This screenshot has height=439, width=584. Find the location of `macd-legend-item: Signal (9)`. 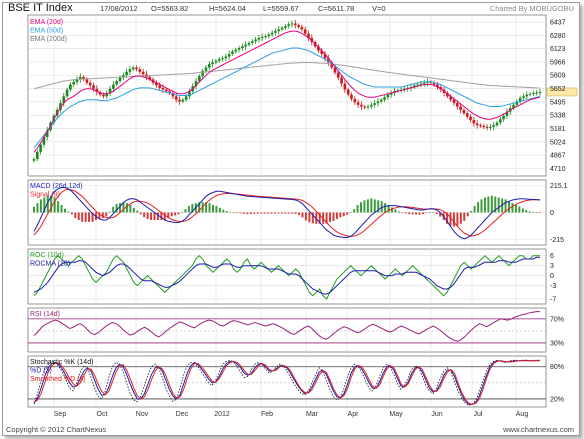

macd-legend-item: Signal (9) is located at coordinates (45, 195).